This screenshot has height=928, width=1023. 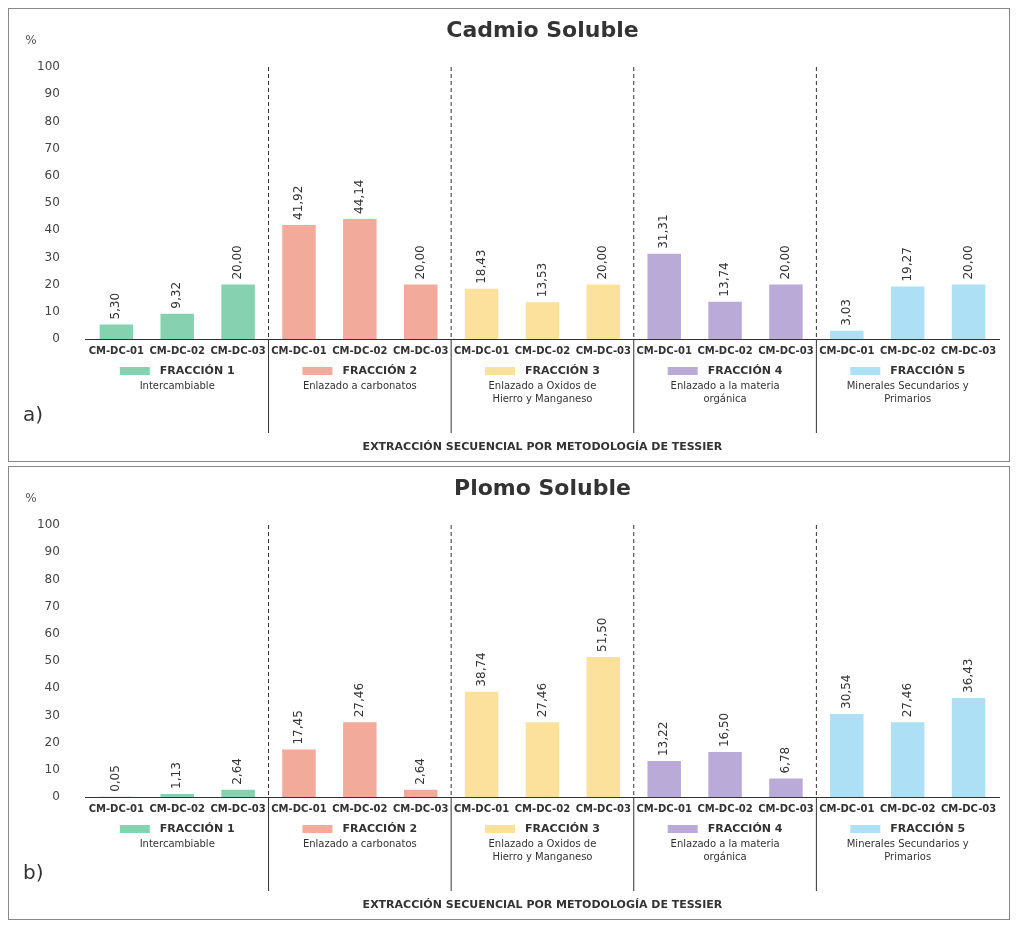 What do you see at coordinates (906, 264) in the screenshot?
I see `data-label: 19,27` at bounding box center [906, 264].